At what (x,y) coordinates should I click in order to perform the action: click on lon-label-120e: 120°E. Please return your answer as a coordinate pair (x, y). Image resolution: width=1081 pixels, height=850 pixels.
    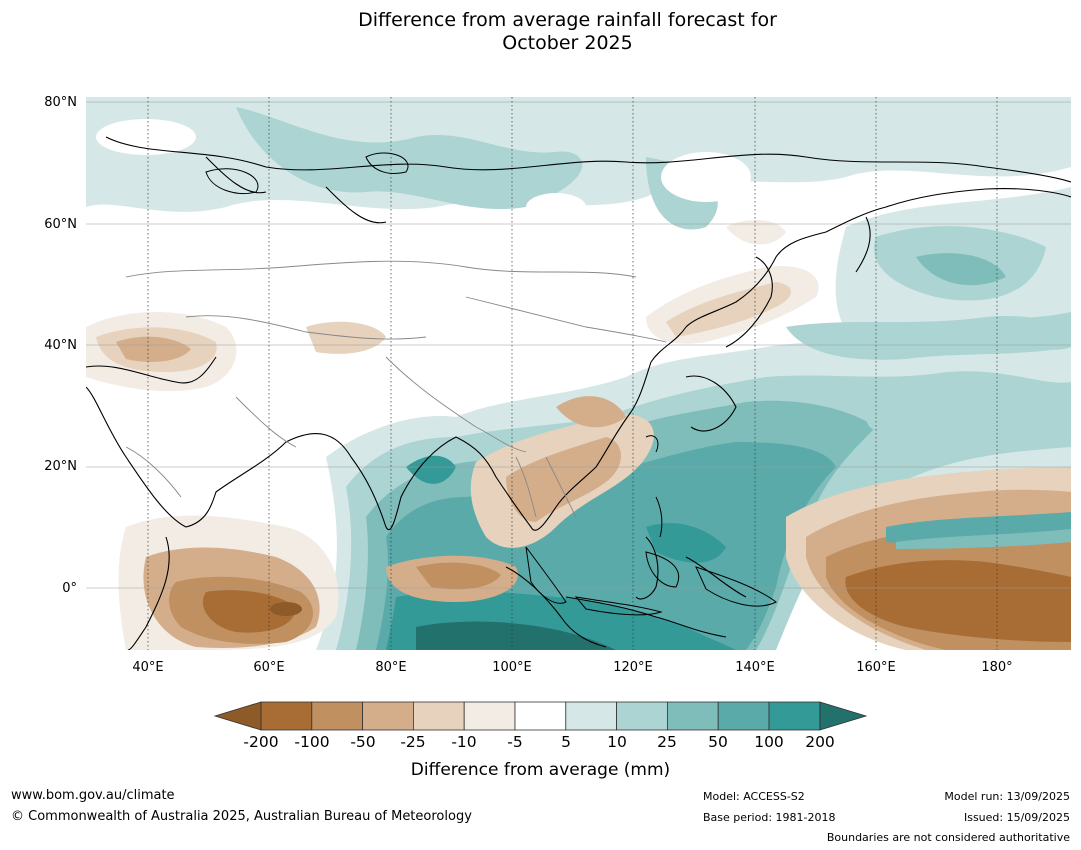
    Looking at the image, I should click on (633, 667).